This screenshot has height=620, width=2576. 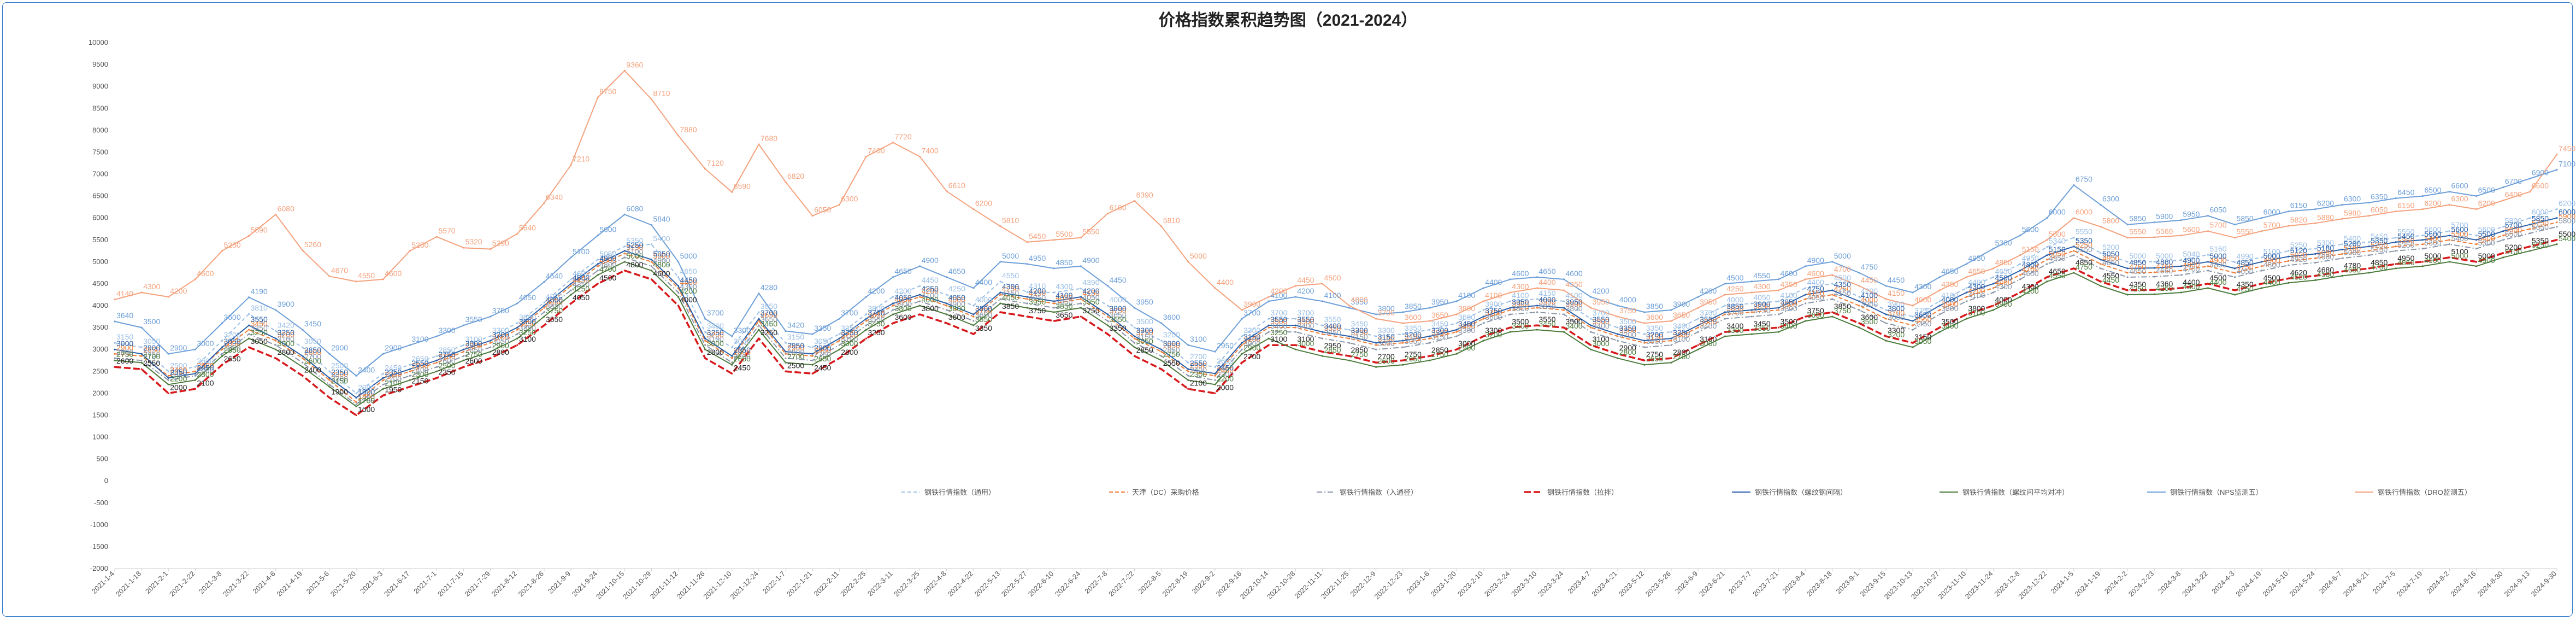 I want to click on series-4-data-label: 2900, so click(x=823, y=347).